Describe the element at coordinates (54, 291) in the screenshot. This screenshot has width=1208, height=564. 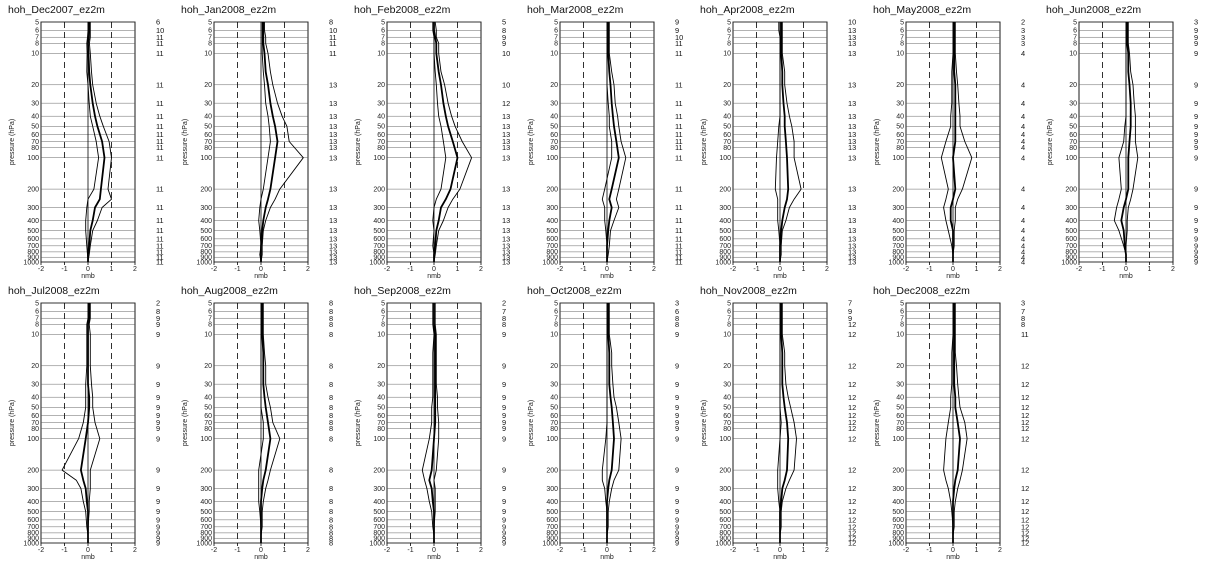
I see `chart-title: hoh_Jul2008_ez2m` at that location.